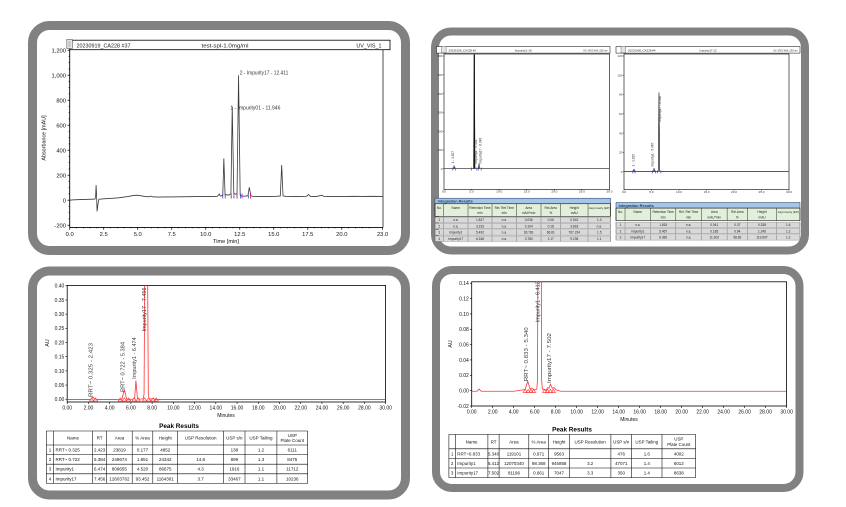  Describe the element at coordinates (444, 192) in the screenshot. I see `svg-text: 0.0` at that location.